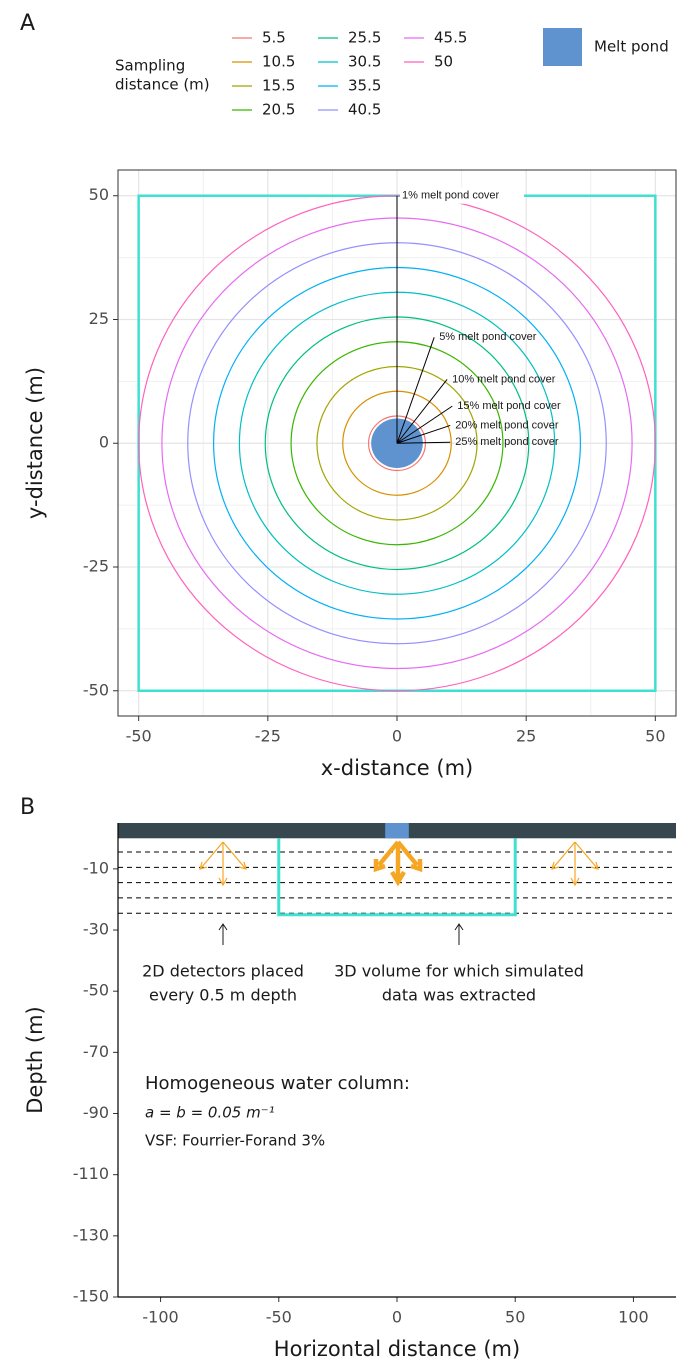 Image resolution: width=679 pixels, height=1362 pixels. I want to click on legend-title: distance (m), so click(162, 85).